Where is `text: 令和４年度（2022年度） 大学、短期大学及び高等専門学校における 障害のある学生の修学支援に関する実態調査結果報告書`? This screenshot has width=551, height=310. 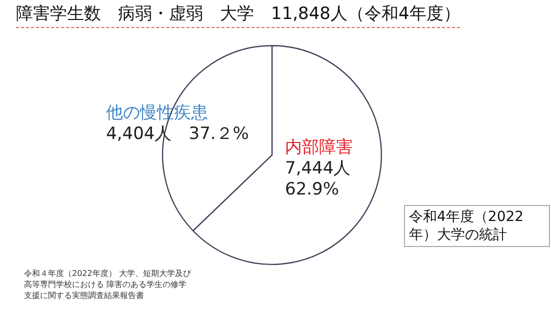 text: 令和４年度（2022年度） 大学、短期大学及び高等専門学校における 障害のある学生の修学支援に関する実態調査結果報告書 is located at coordinates (108, 284).